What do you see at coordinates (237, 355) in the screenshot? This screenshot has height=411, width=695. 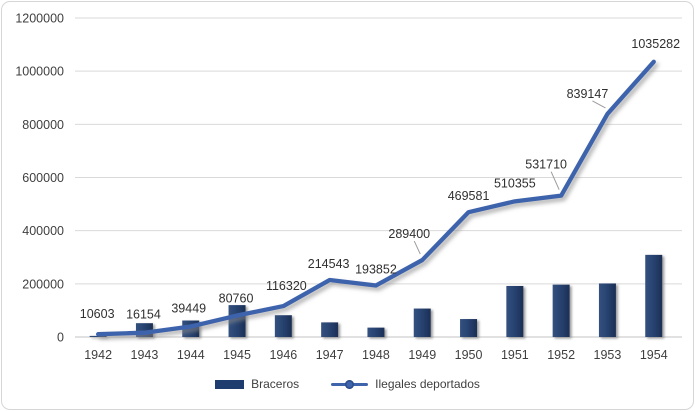 I see `svg-text: 1945` at bounding box center [237, 355].